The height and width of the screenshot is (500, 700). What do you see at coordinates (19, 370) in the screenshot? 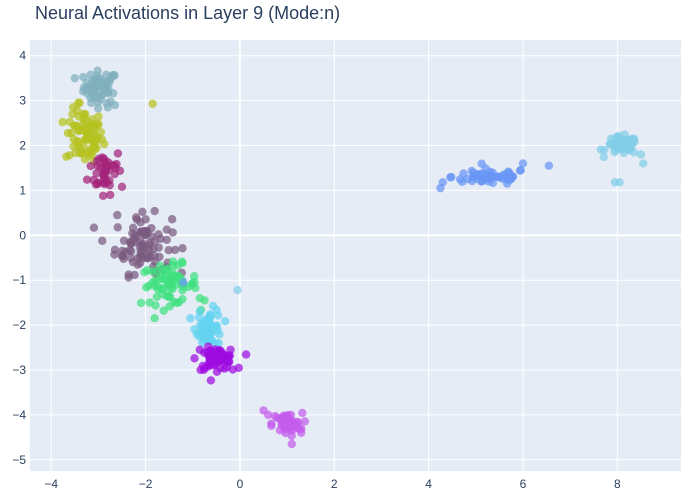
I see `y-tick-label: −3` at bounding box center [19, 370].